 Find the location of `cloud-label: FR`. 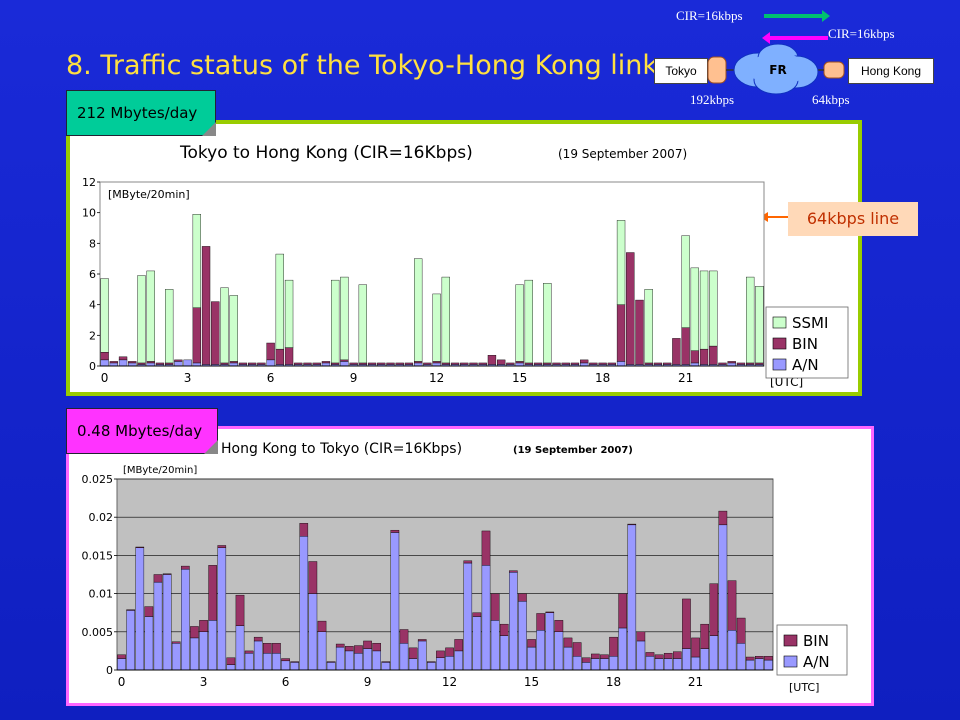

cloud-label: FR is located at coordinates (777, 70).